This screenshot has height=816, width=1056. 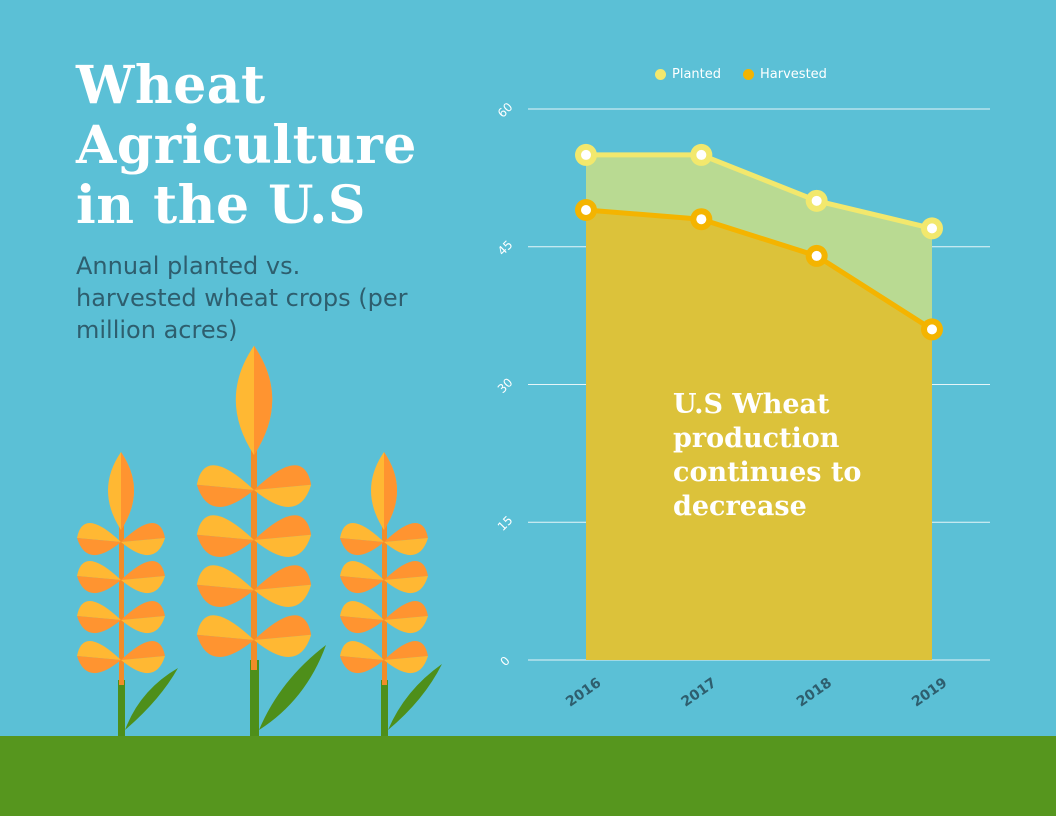 I want to click on point-center-harvested-2018, so click(x=816, y=255).